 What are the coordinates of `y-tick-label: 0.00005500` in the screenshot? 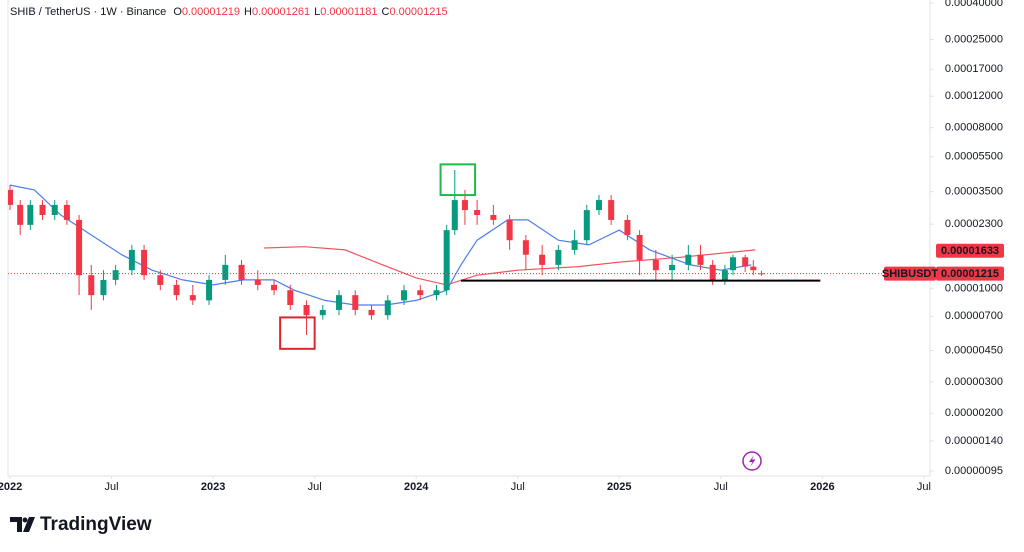 It's located at (974, 157).